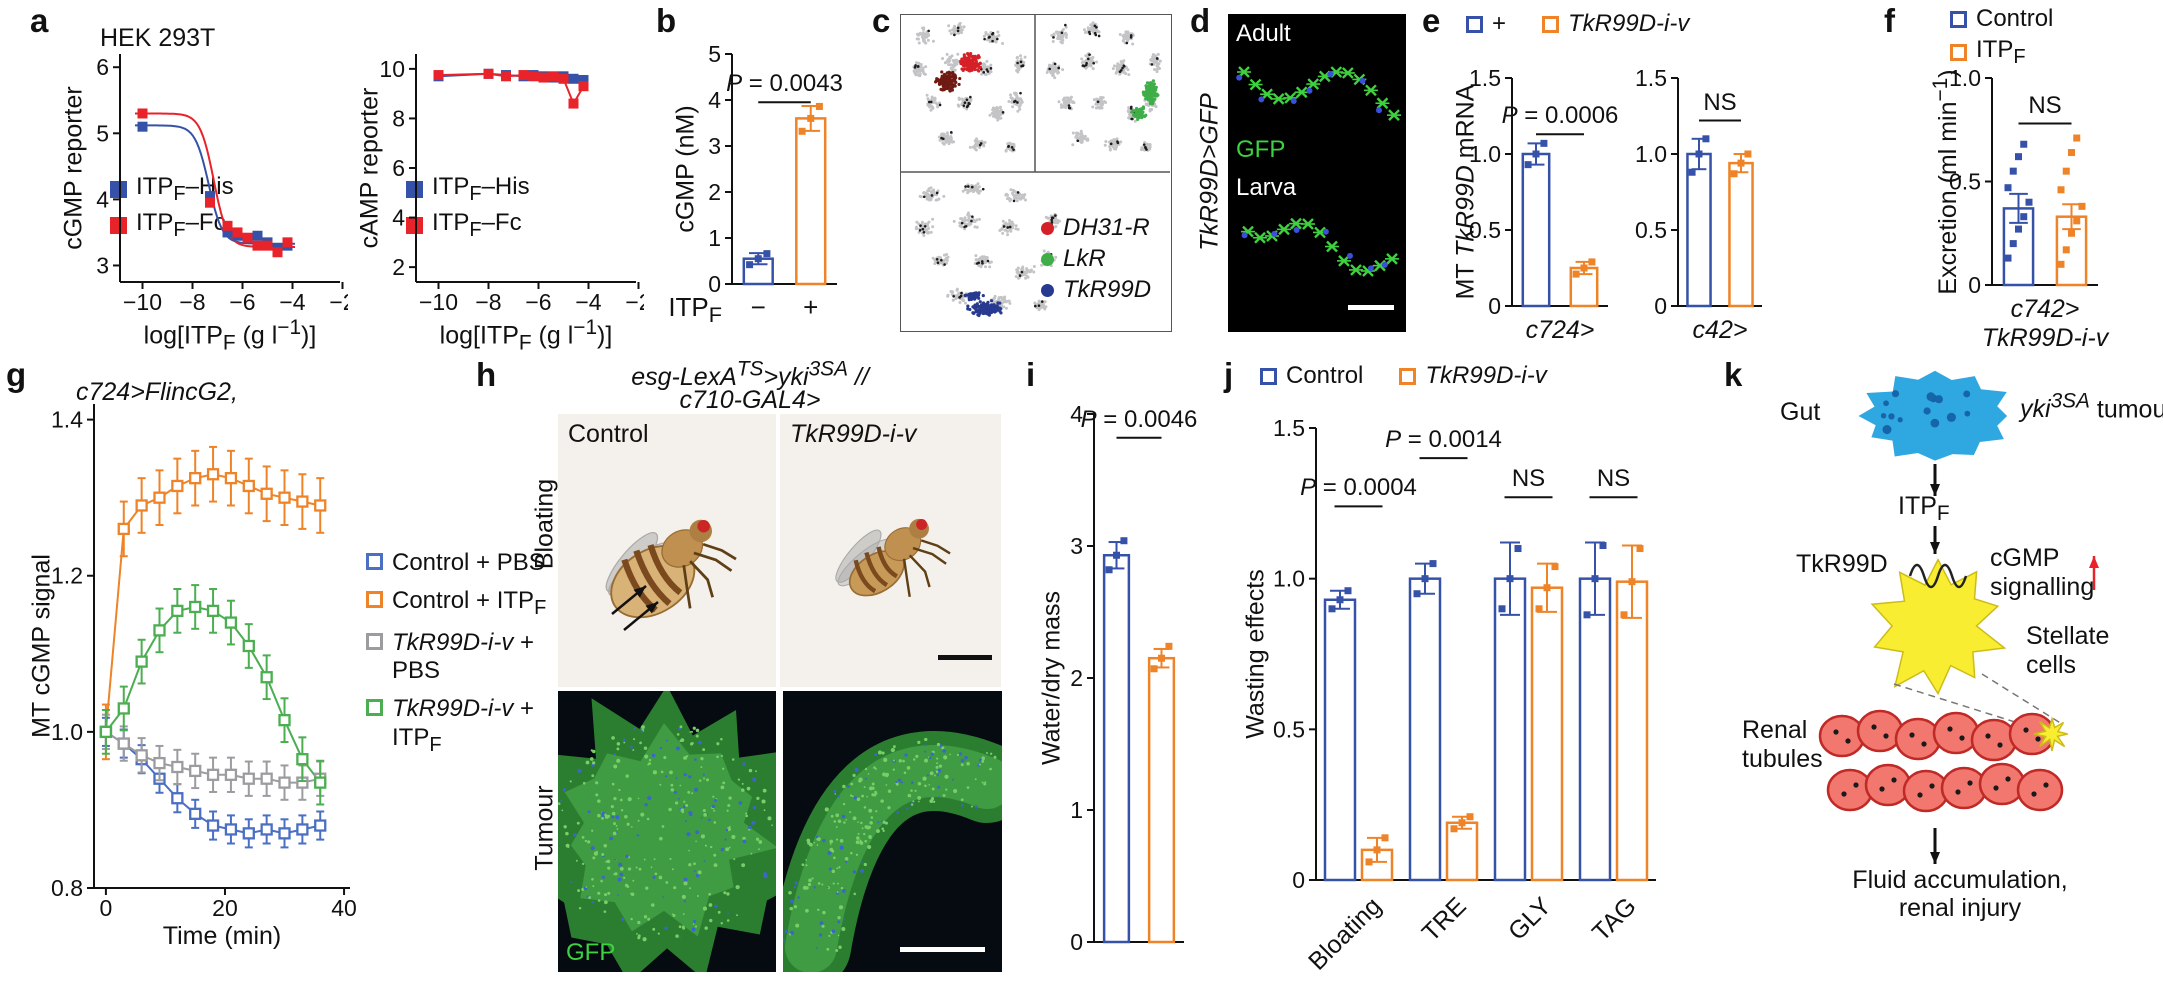  I want to click on legend-label: ITPF, so click(2001, 52).